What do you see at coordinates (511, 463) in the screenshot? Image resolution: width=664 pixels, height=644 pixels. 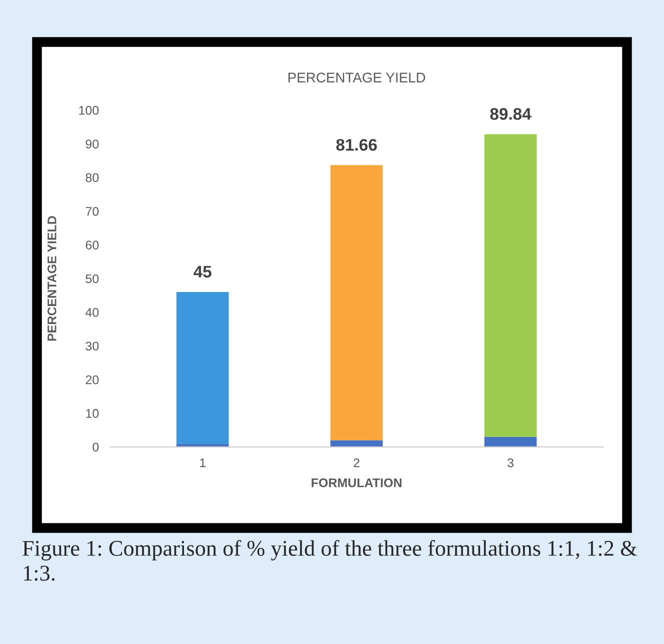 I see `x-tick-label: 3` at bounding box center [511, 463].